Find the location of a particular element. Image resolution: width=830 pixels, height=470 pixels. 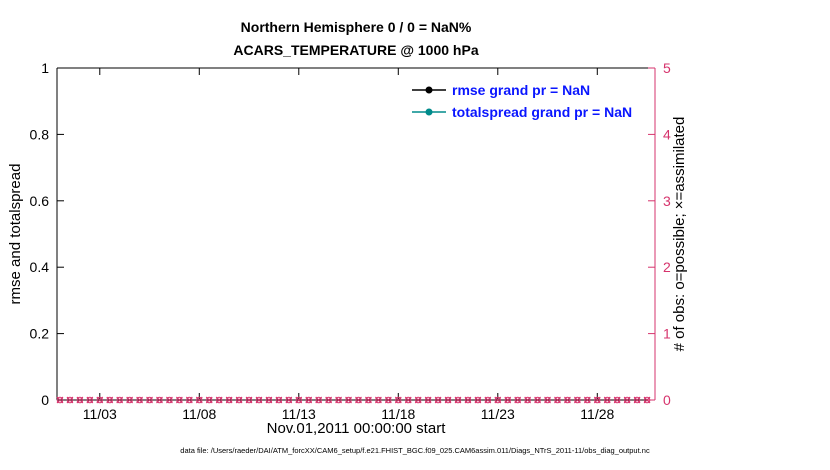

left-tick-label: 0.2 is located at coordinates (40, 334).